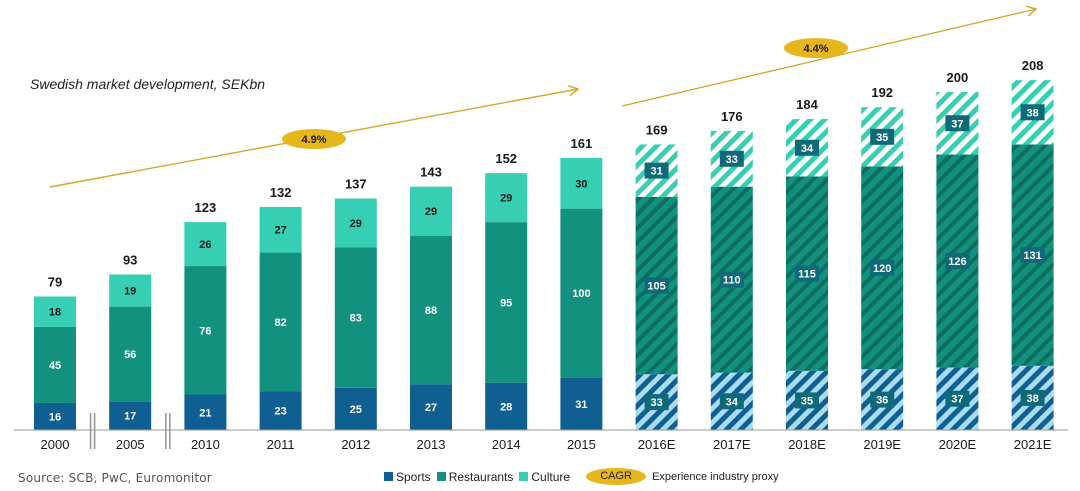 The height and width of the screenshot is (491, 1080). Describe the element at coordinates (130, 355) in the screenshot. I see `value-label-restaurants-2005: 56` at that location.